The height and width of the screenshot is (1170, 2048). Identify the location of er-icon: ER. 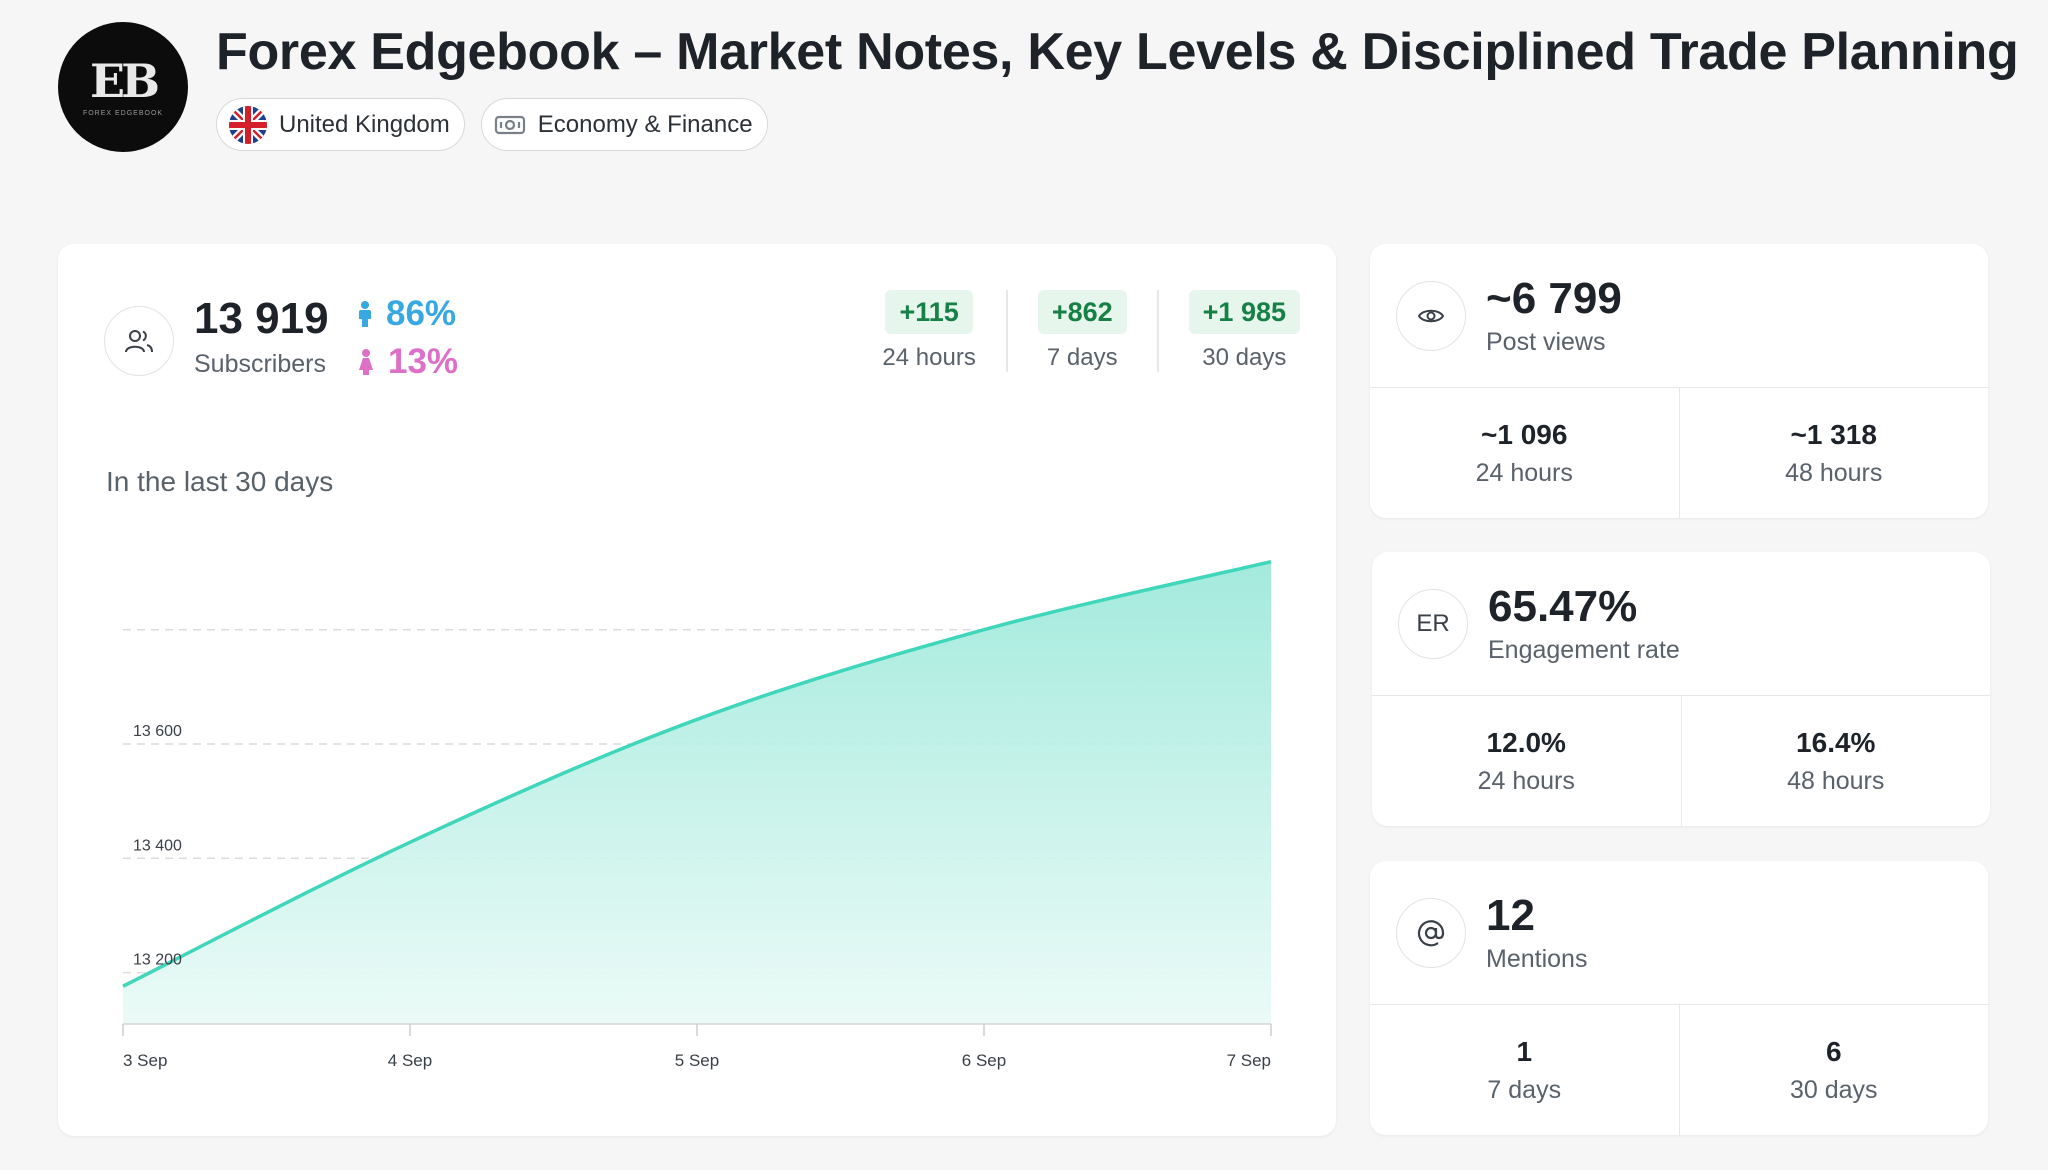
(1433, 624).